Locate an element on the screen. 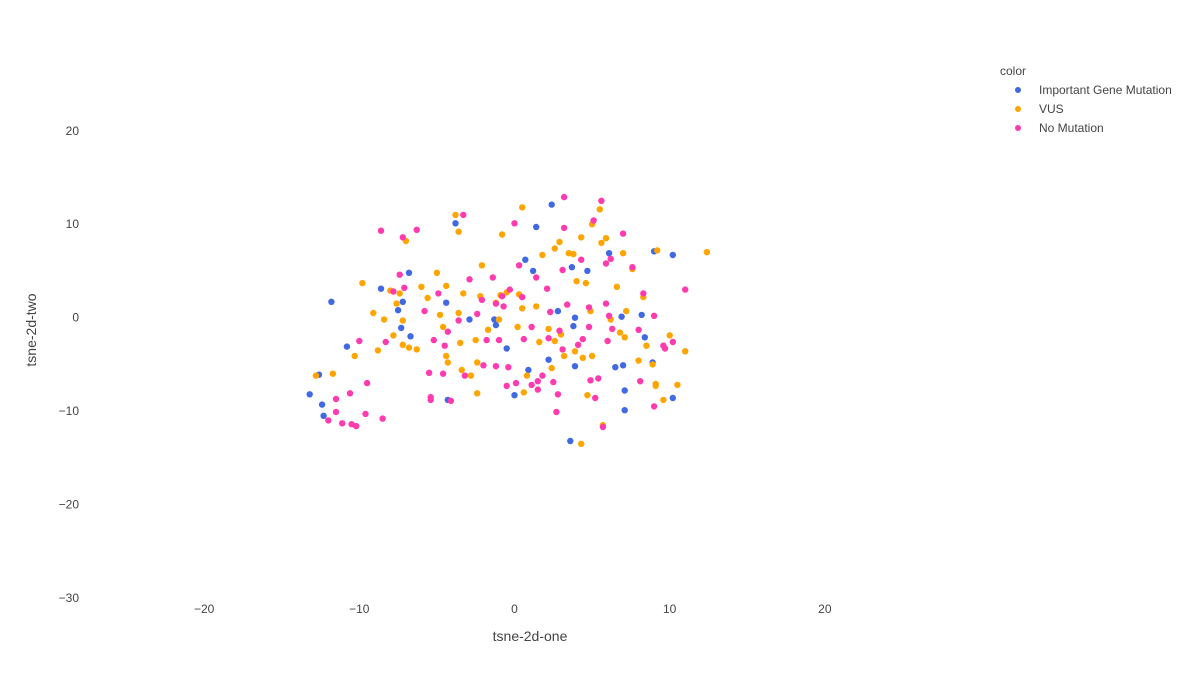  legend-item-vus: VUS is located at coordinates (1086, 108).